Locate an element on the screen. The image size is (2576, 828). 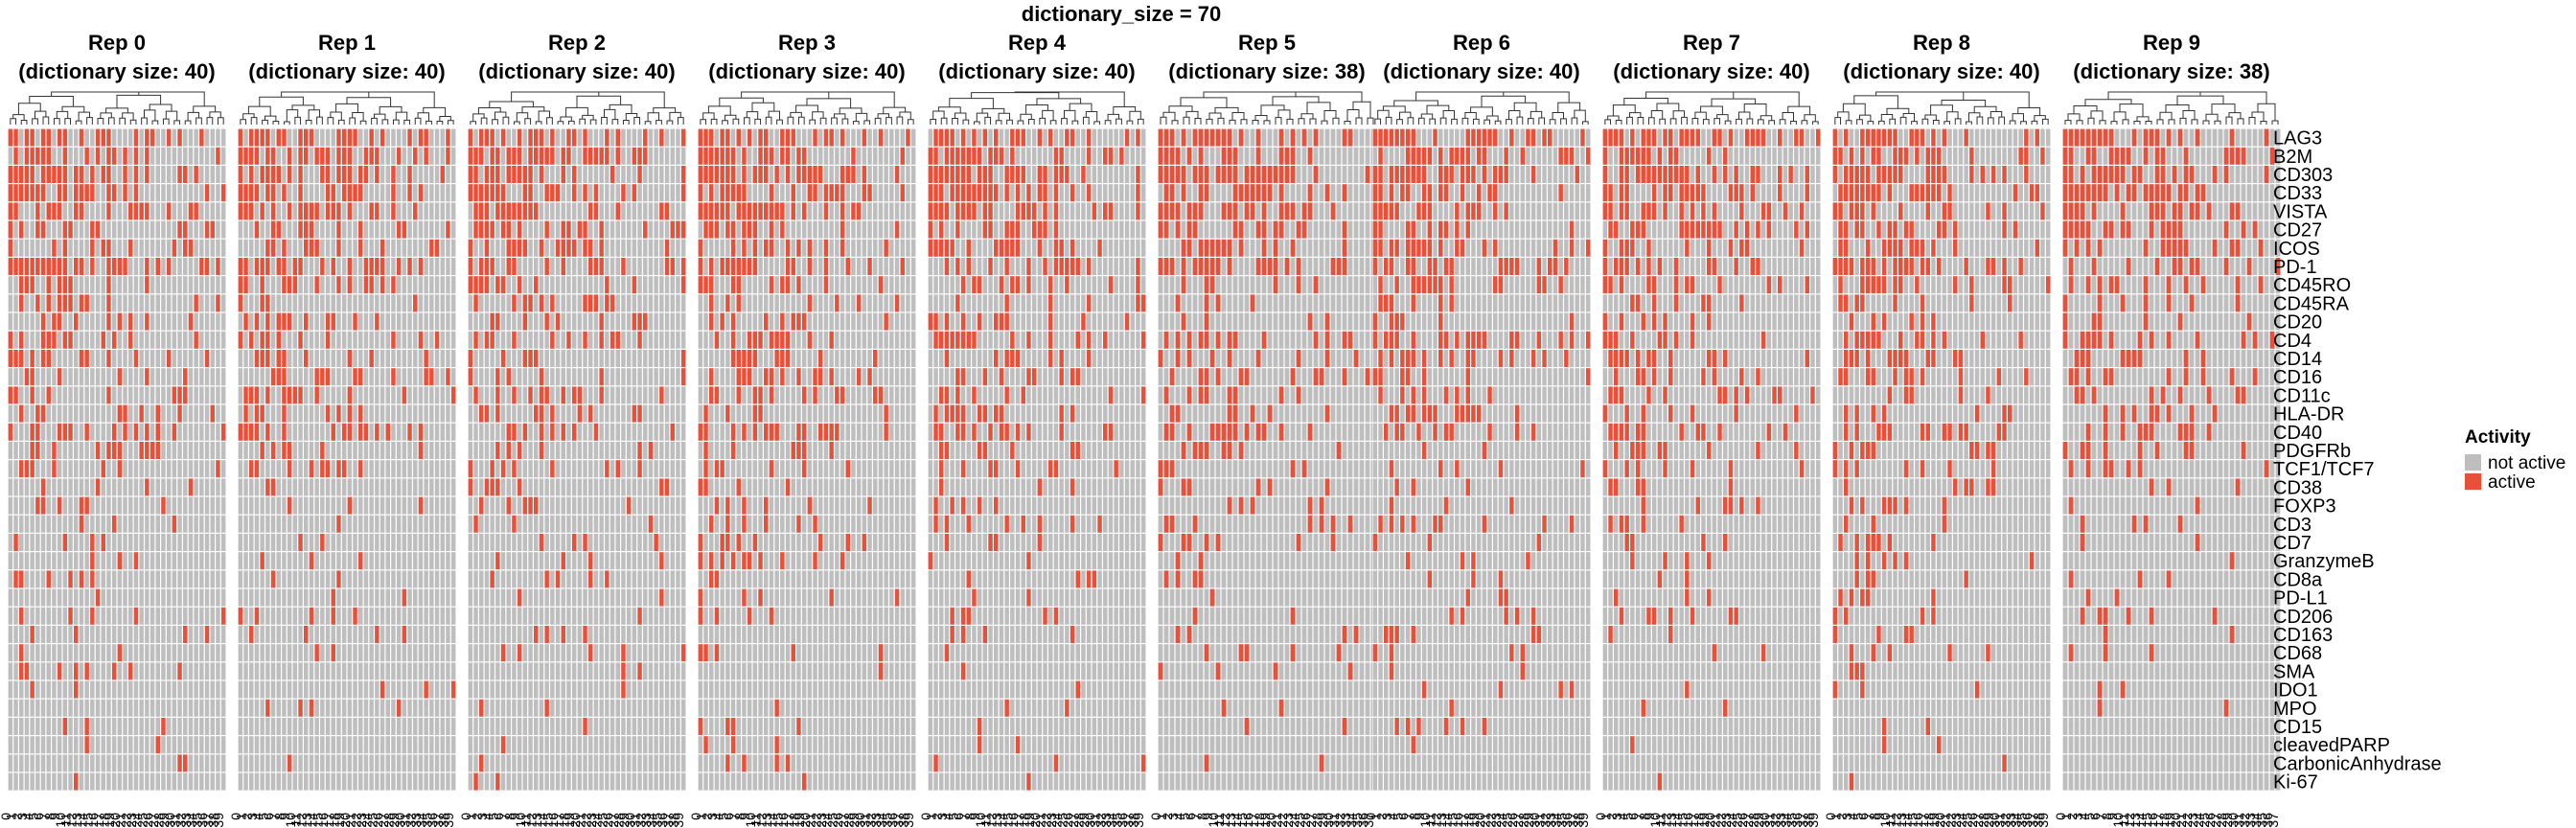
column-label: 37 is located at coordinates (438, 820).